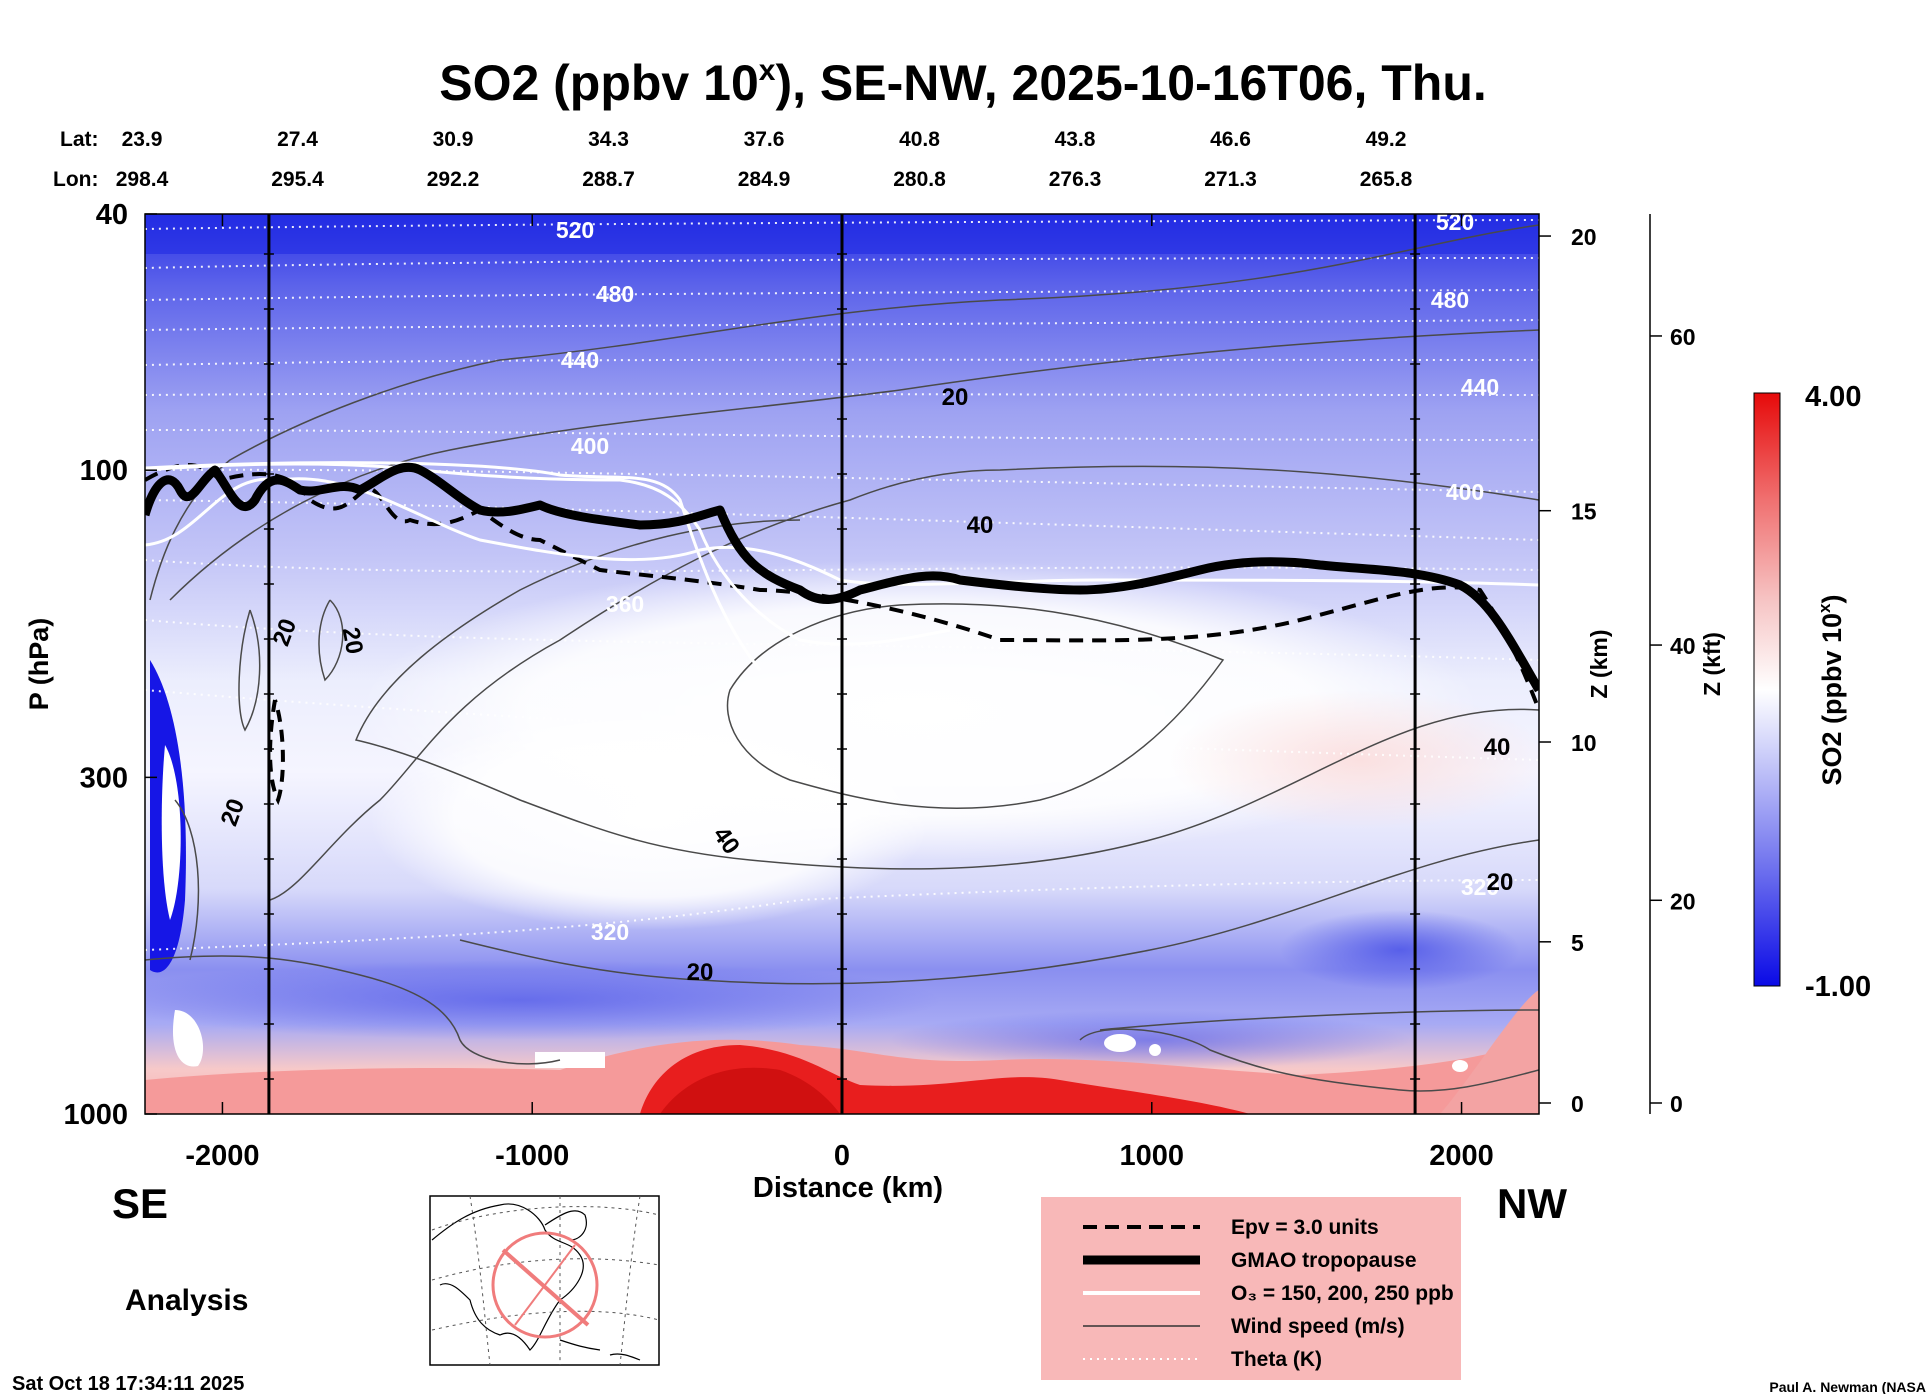  What do you see at coordinates (104, 778) in the screenshot?
I see `p-tick-label: 300` at bounding box center [104, 778].